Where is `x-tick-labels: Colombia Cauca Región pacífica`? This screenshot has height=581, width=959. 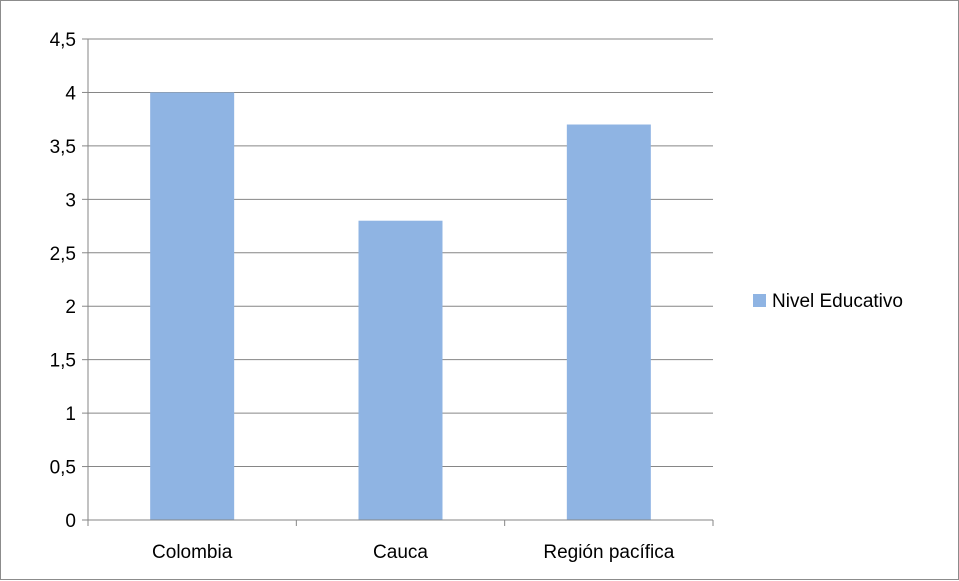
x-tick-labels: Colombia Cauca Región pacífica is located at coordinates (413, 552).